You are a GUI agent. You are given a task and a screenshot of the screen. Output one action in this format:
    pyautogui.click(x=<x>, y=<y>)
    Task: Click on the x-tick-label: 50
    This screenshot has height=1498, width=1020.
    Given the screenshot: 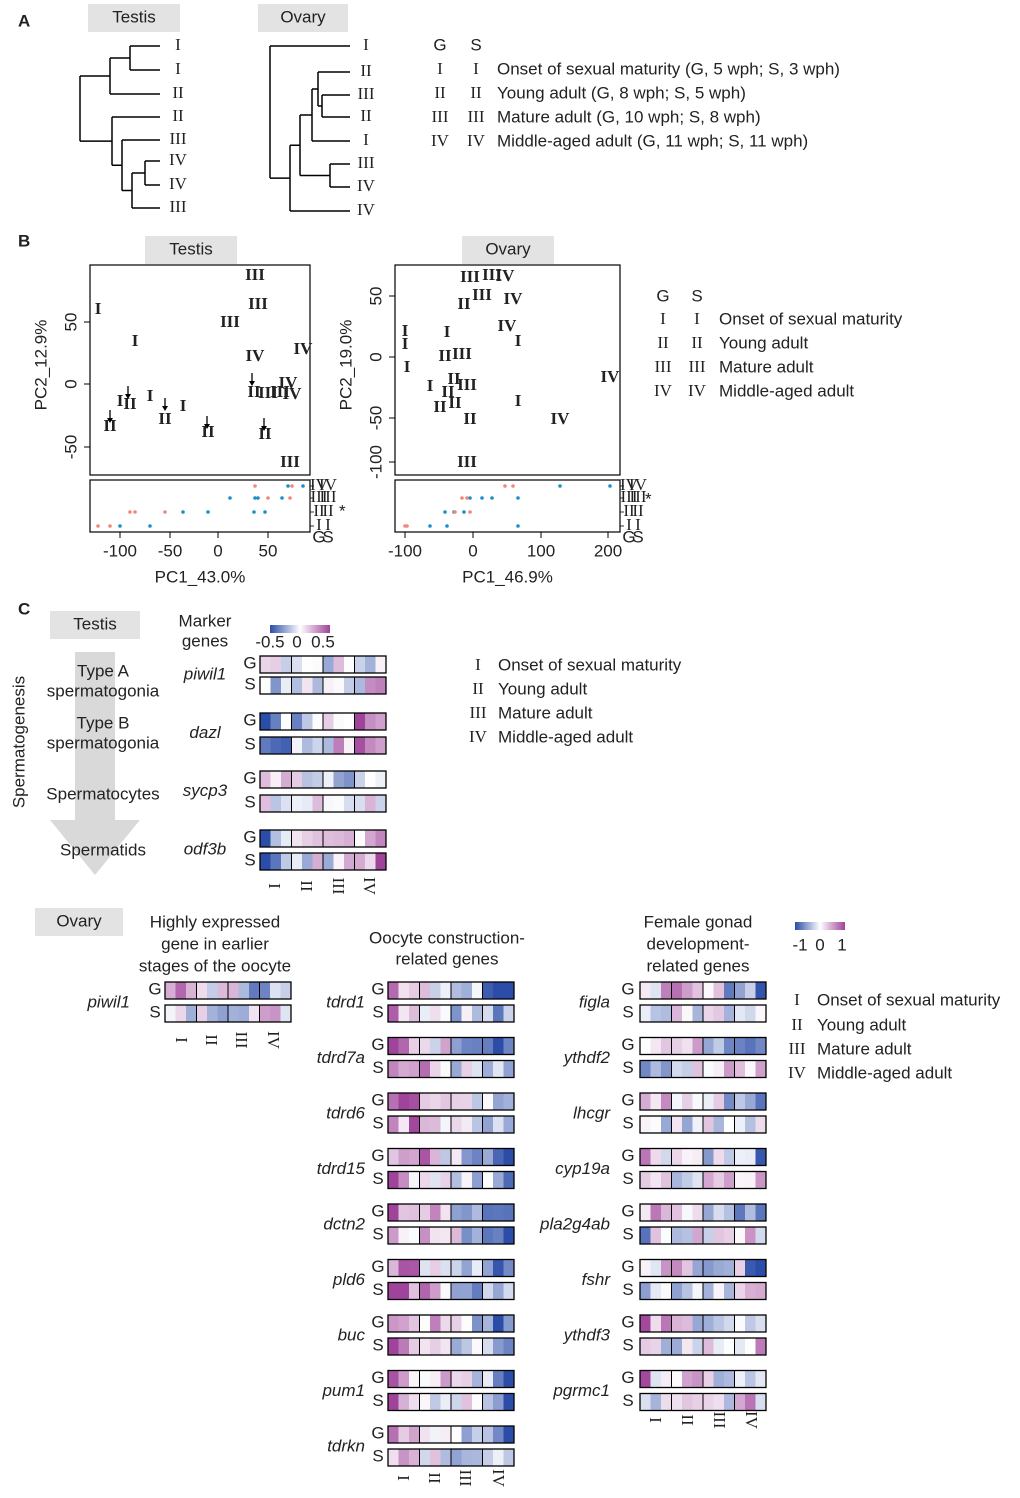 What is the action you would take?
    pyautogui.click(x=268, y=550)
    